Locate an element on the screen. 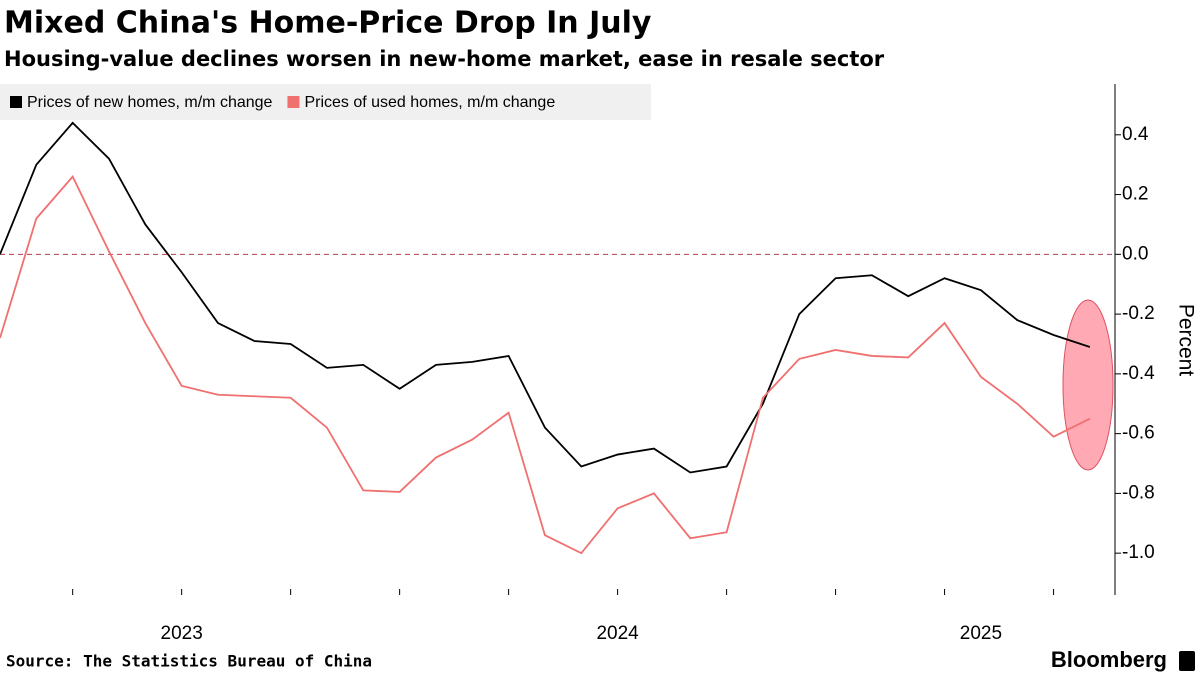 The height and width of the screenshot is (675, 1200). x-tick-label: 2024 is located at coordinates (617, 633).